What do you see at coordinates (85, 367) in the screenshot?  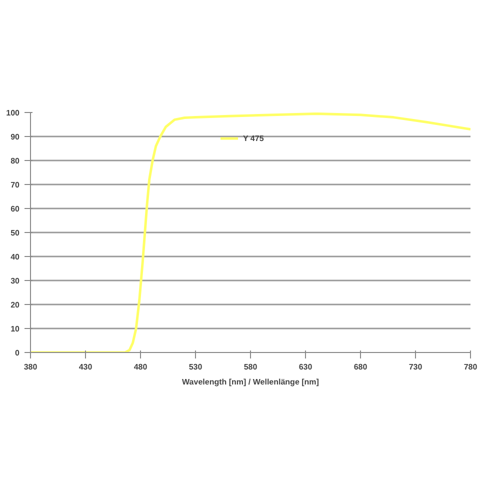 I see `x-tick-label: 430` at bounding box center [85, 367].